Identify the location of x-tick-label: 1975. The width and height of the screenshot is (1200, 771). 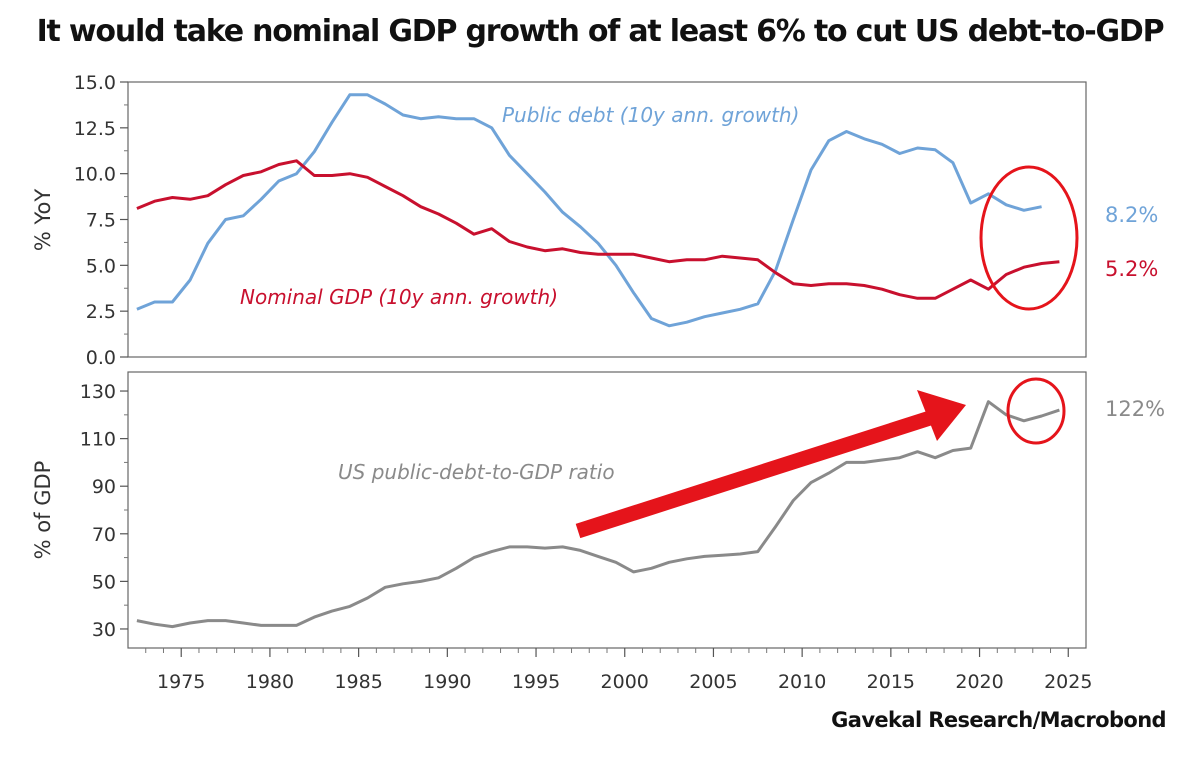
(181, 682).